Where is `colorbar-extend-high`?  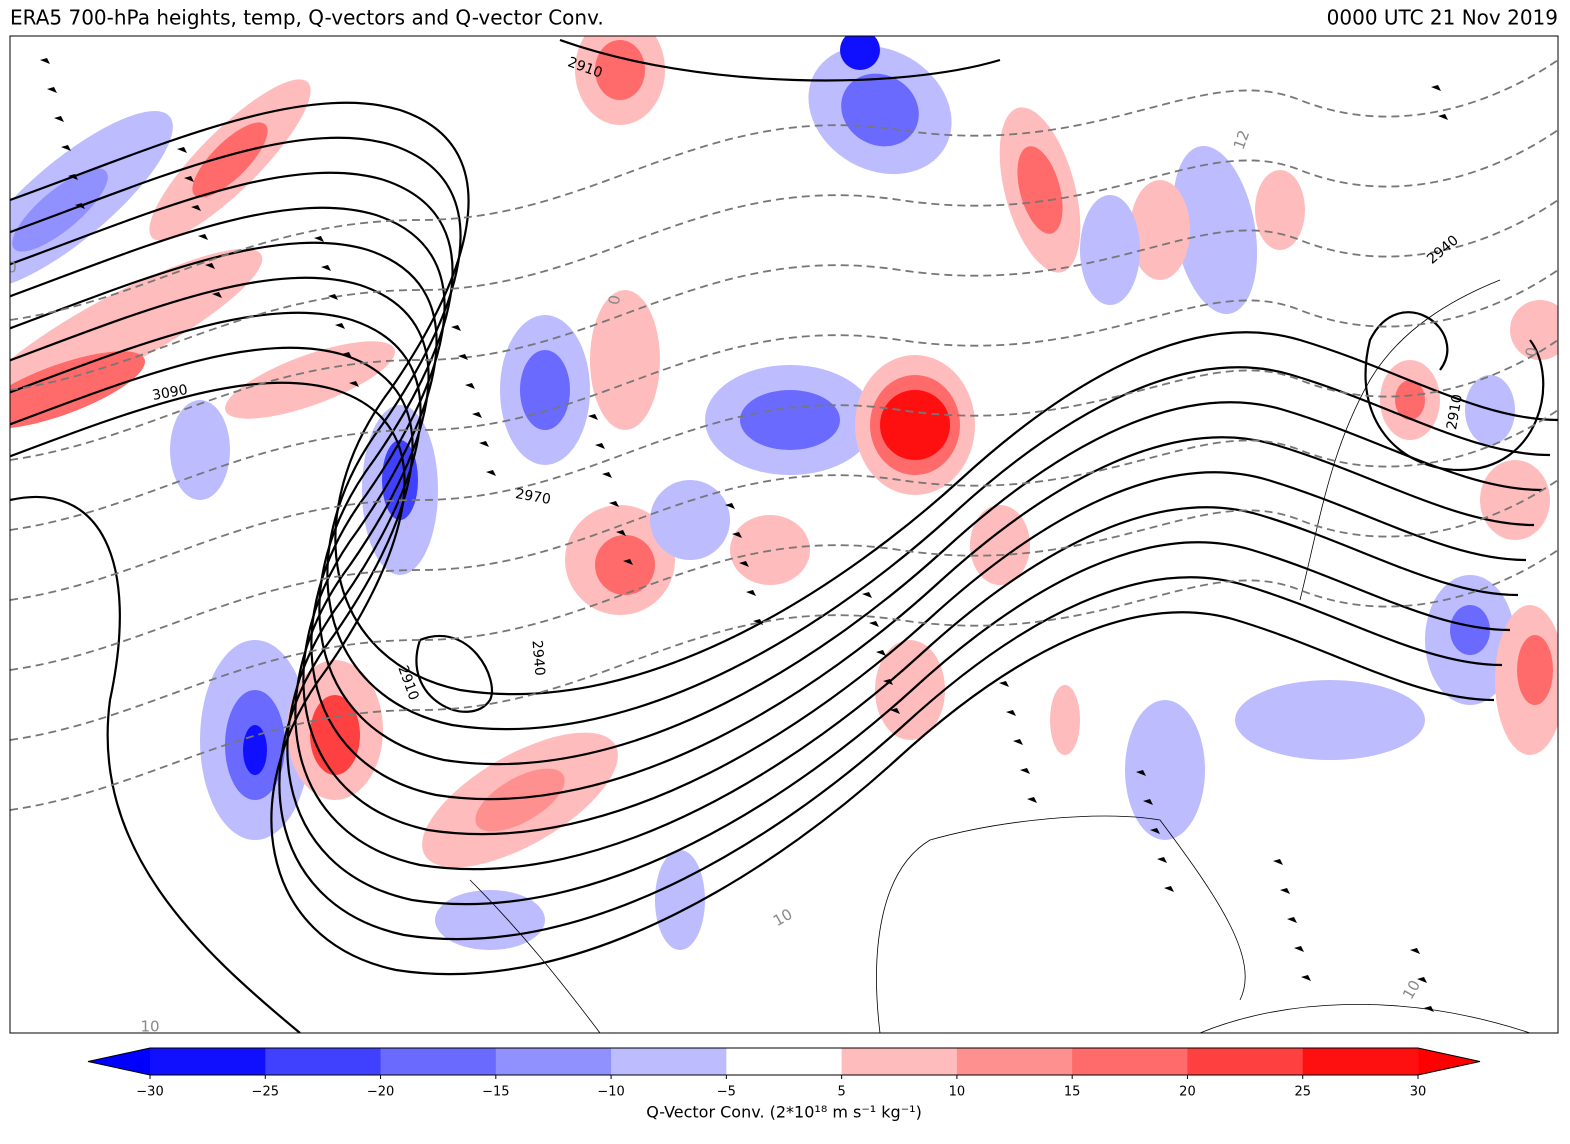 colorbar-extend-high is located at coordinates (1449, 1061).